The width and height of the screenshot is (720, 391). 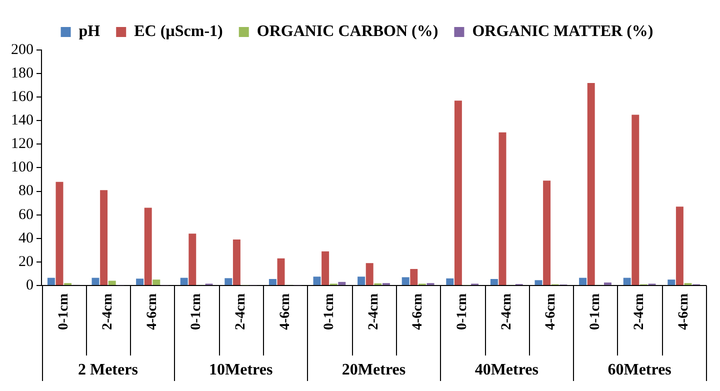 I want to click on text: 40Metres, so click(x=506, y=369).